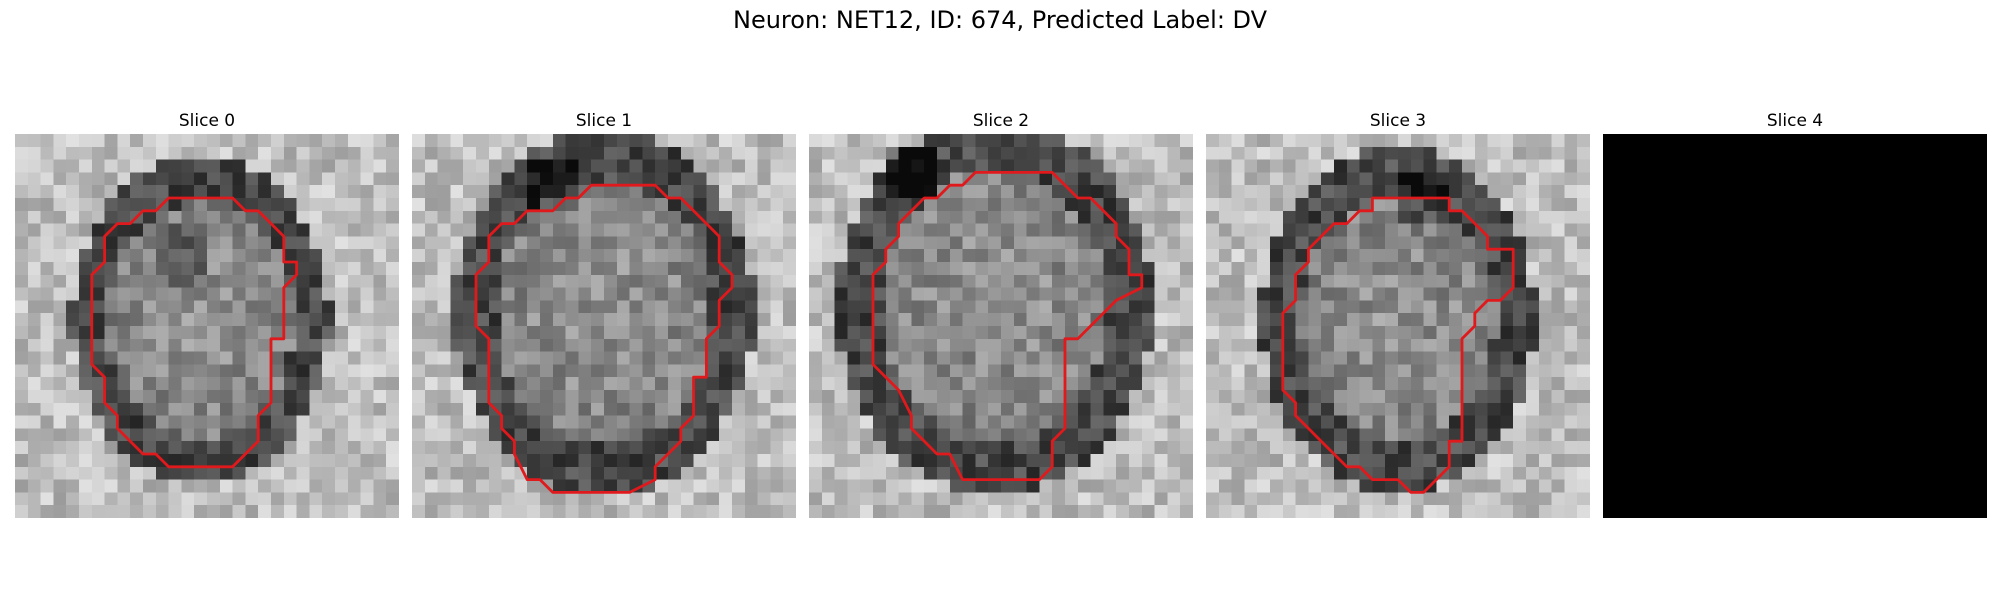  Describe the element at coordinates (1398, 121) in the screenshot. I see `slice-title: Slice 3` at that location.